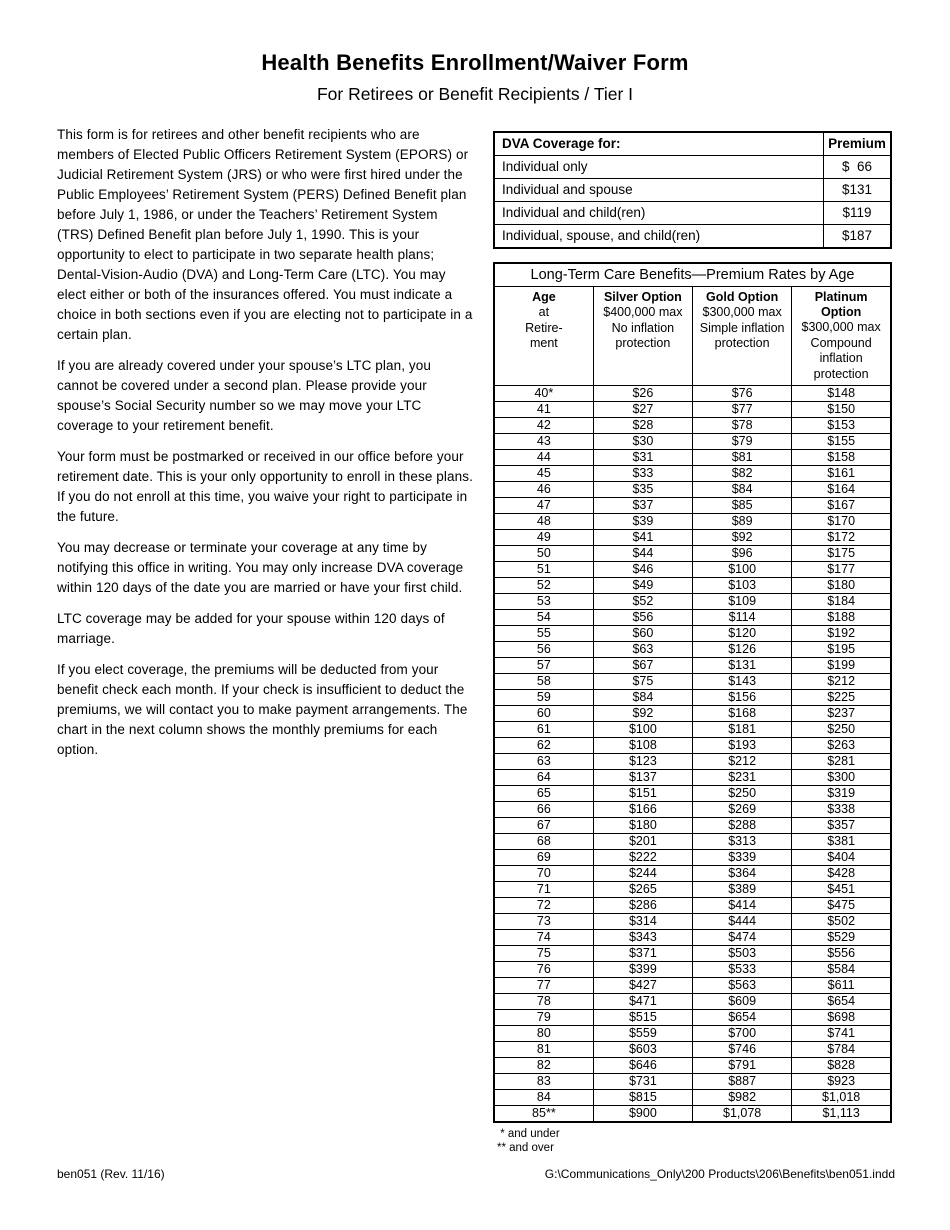 The width and height of the screenshot is (950, 1230). I want to click on age-cell: 64, so click(543, 777).